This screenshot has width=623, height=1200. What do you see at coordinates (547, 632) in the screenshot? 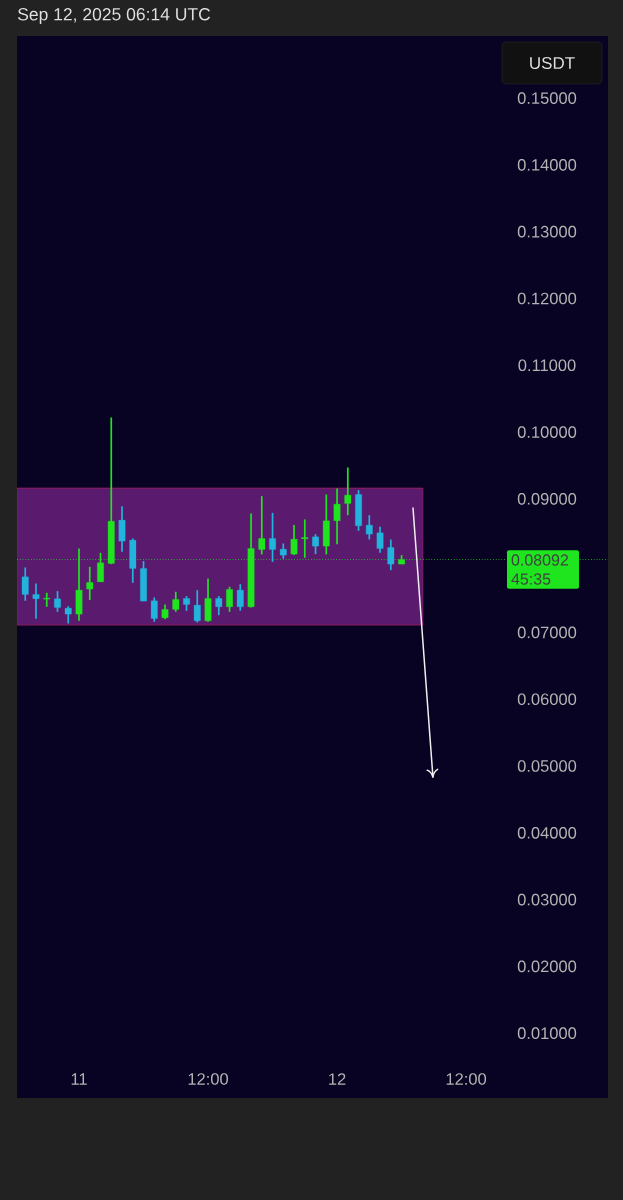
I see `y-tick-label: 0.07000` at bounding box center [547, 632].